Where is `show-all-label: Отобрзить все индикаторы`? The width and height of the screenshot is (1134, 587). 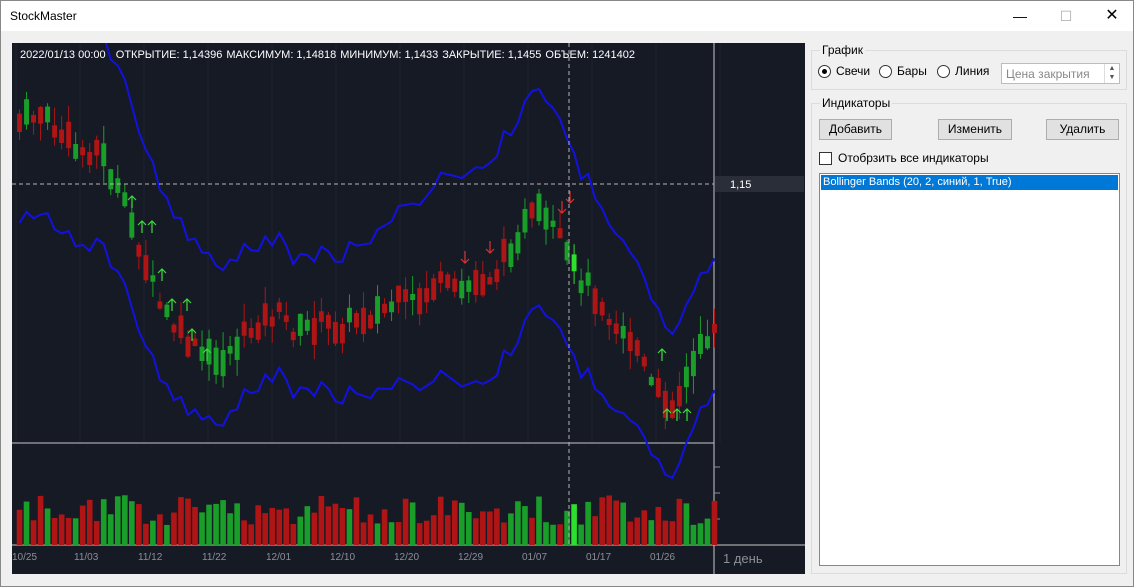
show-all-label: Отобрзить все индикаторы is located at coordinates (913, 158).